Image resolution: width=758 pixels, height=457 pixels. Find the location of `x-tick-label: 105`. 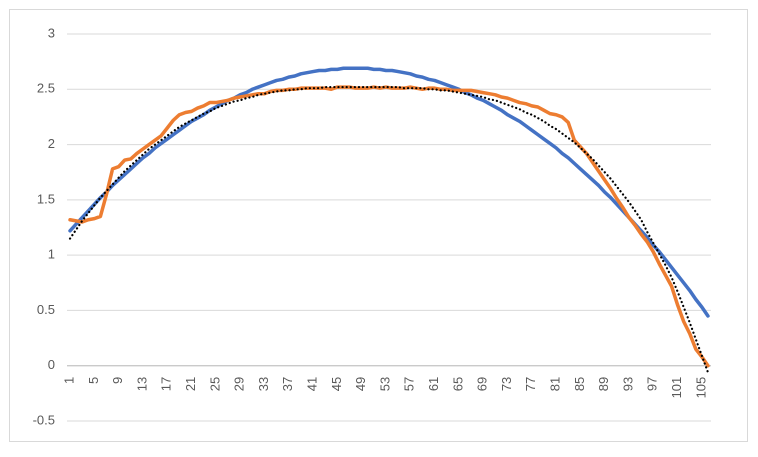

x-tick-label: 105 is located at coordinates (700, 388).